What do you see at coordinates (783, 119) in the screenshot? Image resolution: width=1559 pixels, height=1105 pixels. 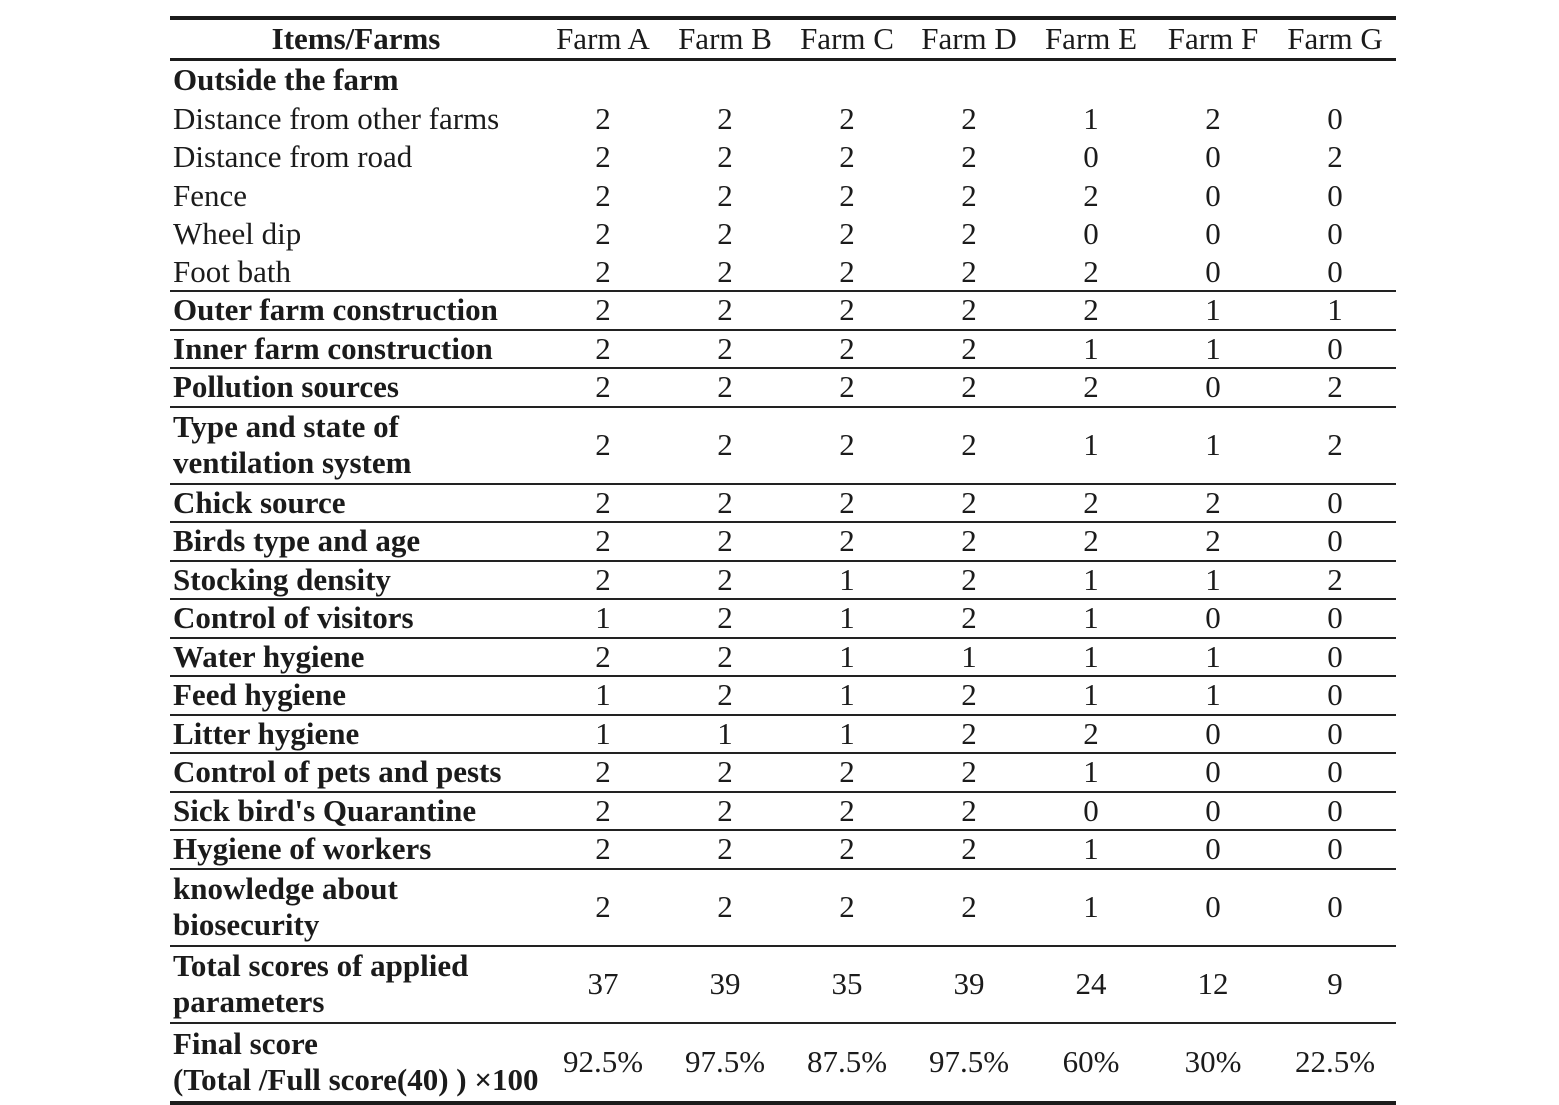 I see `table-row: Distance from other farms 2 2 2 2 1 2 0` at bounding box center [783, 119].